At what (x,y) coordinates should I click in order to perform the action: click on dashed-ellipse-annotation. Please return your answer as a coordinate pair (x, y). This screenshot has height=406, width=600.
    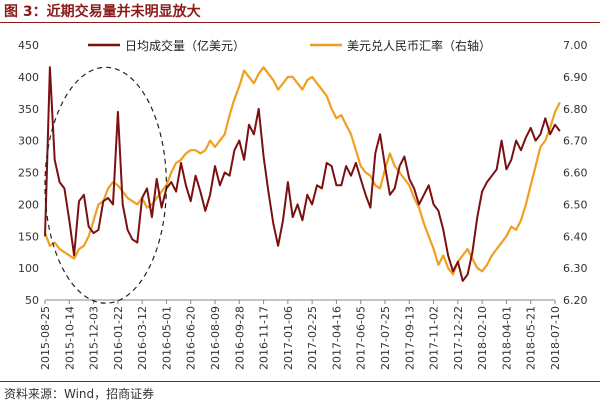
    Looking at the image, I should click on (106, 185).